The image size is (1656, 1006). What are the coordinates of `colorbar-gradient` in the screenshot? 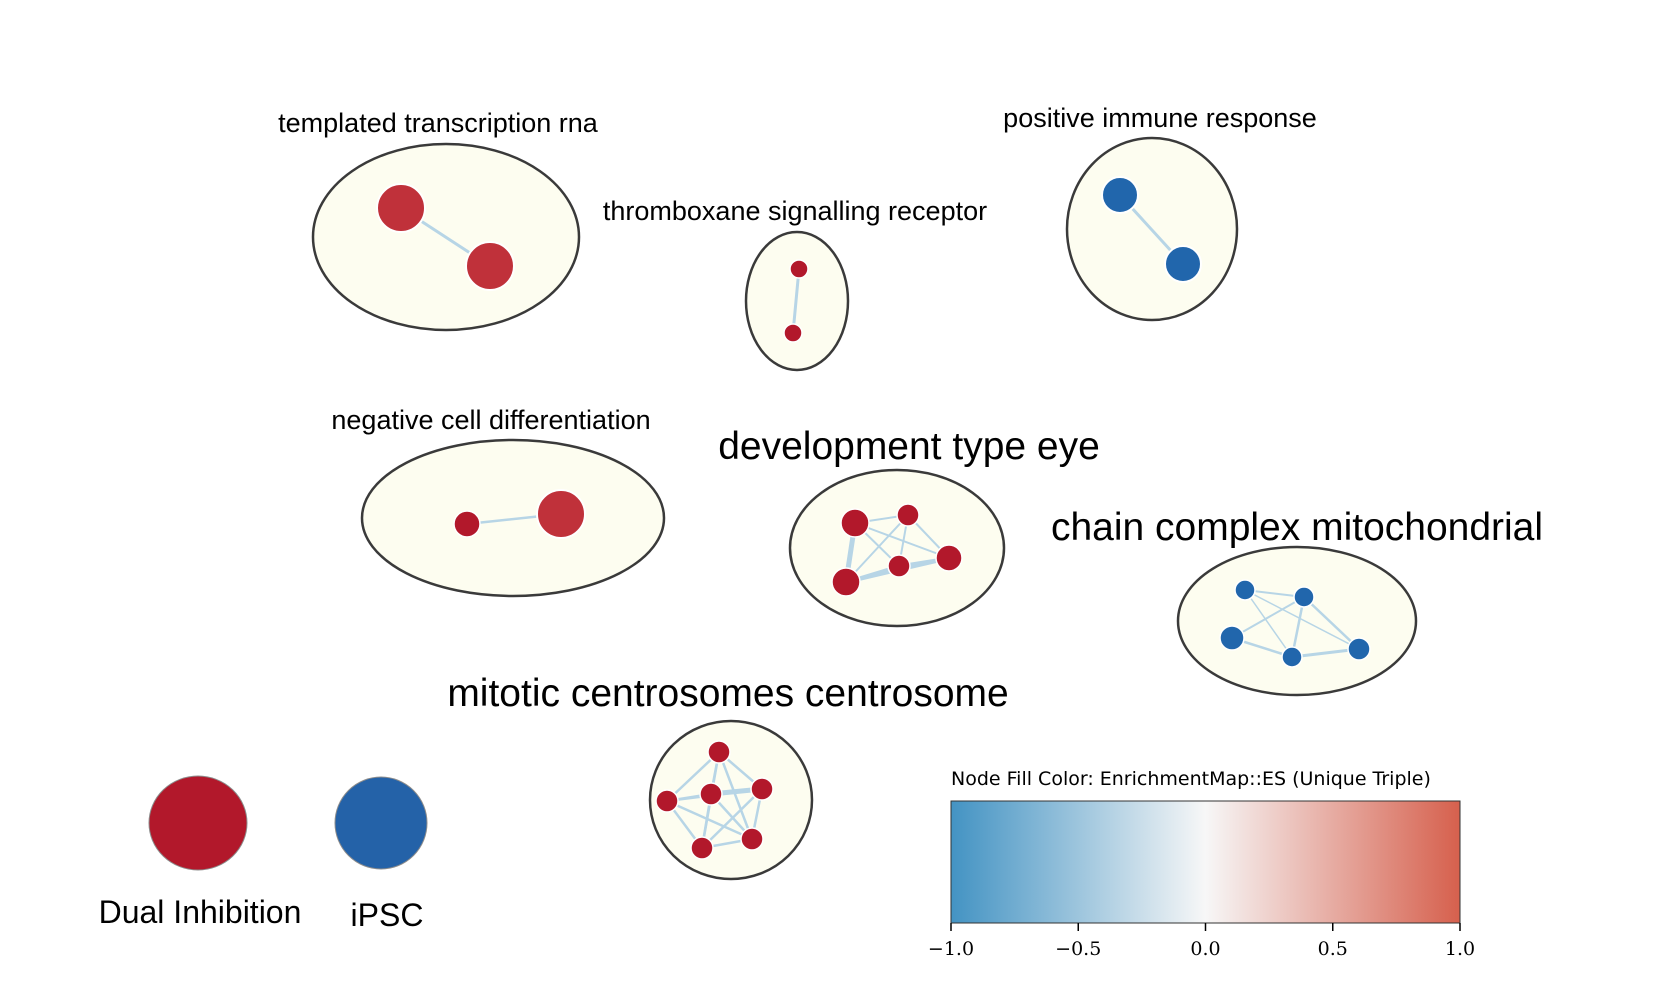 It's located at (1205, 862).